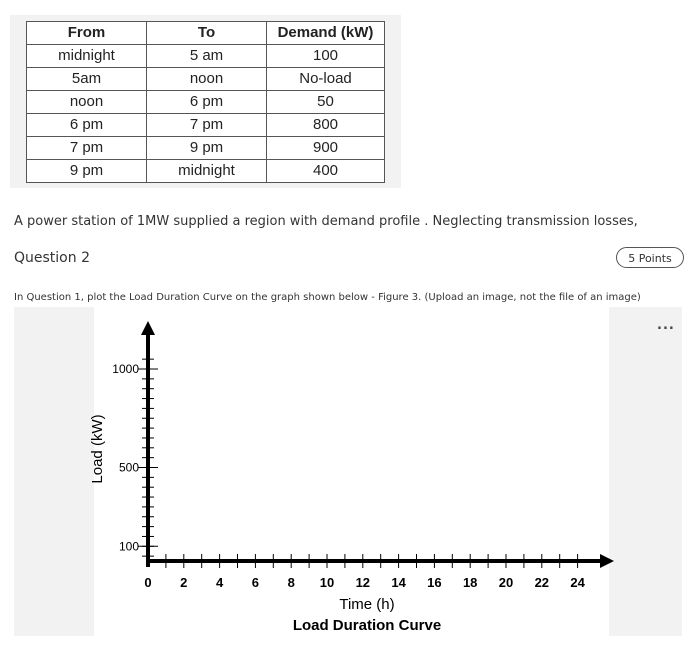 The width and height of the screenshot is (697, 649). I want to click on cell-from: noon, so click(86, 102).